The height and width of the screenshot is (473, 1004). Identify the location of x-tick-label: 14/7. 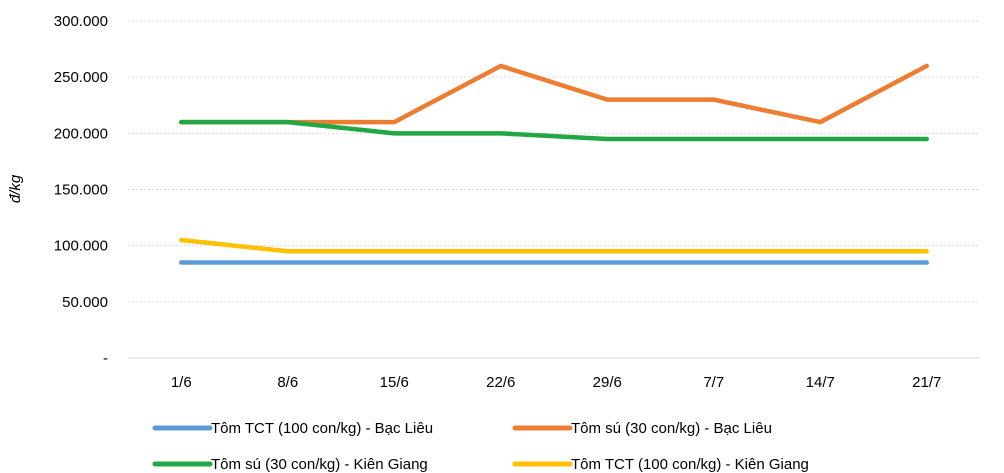
(820, 382).